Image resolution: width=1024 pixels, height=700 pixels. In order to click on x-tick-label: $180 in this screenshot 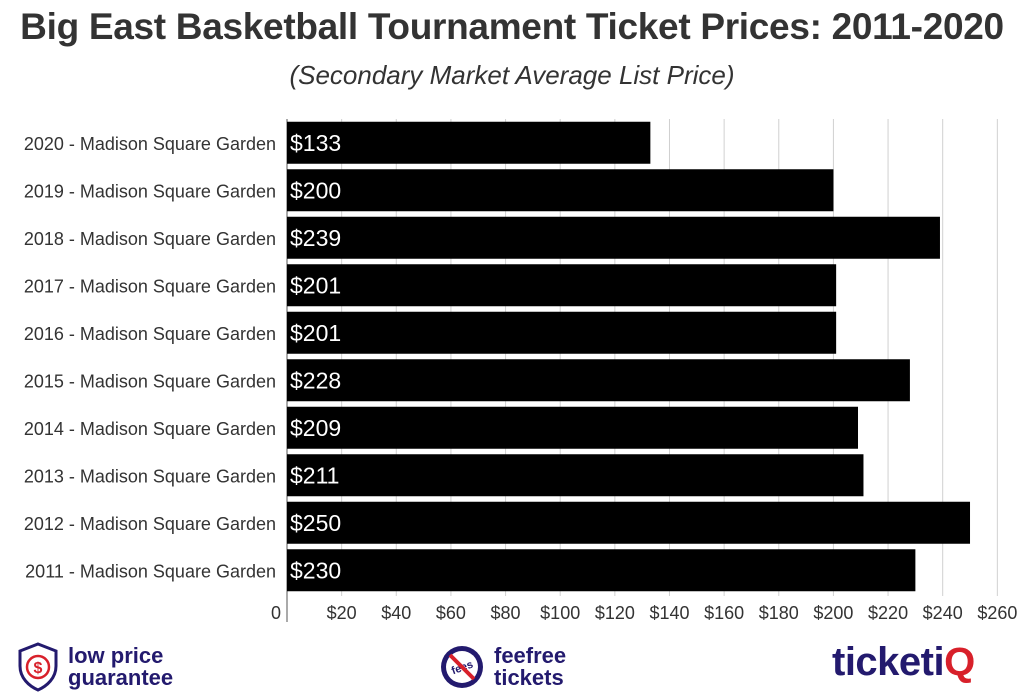, I will do `click(779, 613)`.